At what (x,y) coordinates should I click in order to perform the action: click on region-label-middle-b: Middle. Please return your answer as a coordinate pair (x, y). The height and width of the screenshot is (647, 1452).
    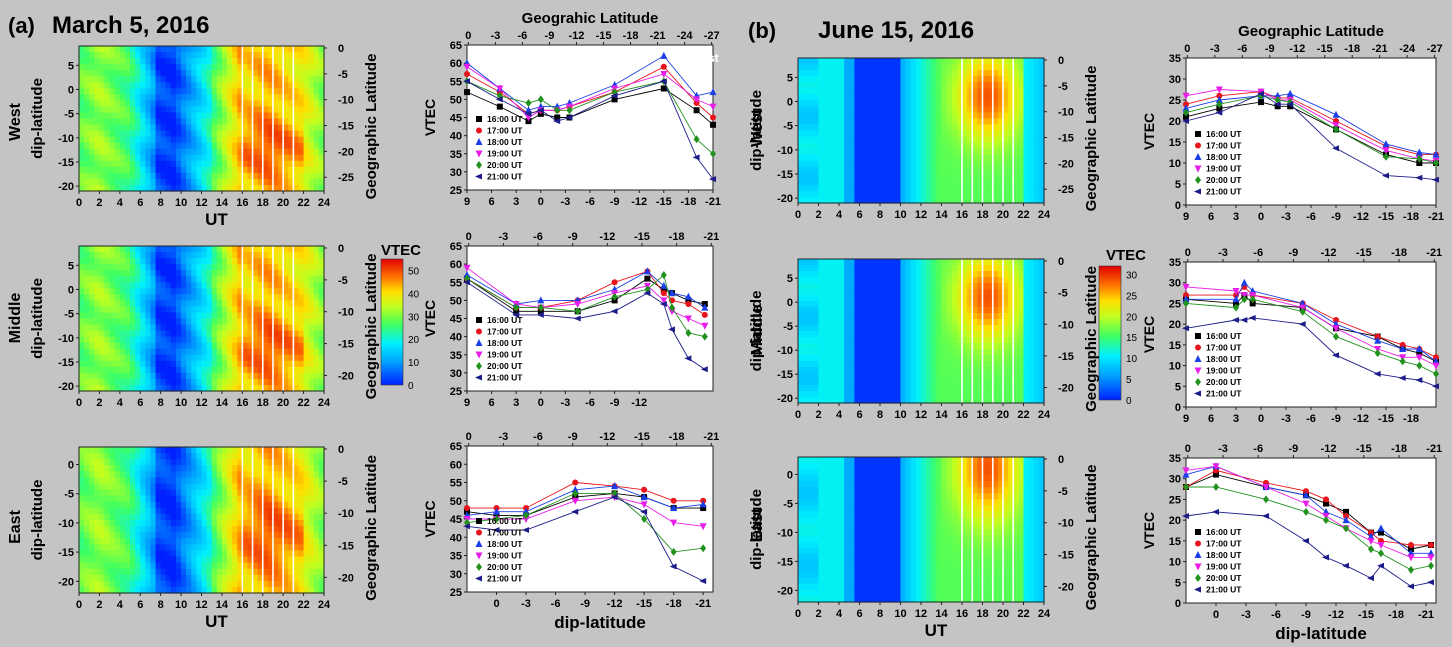
    Looking at the image, I should click on (757, 330).